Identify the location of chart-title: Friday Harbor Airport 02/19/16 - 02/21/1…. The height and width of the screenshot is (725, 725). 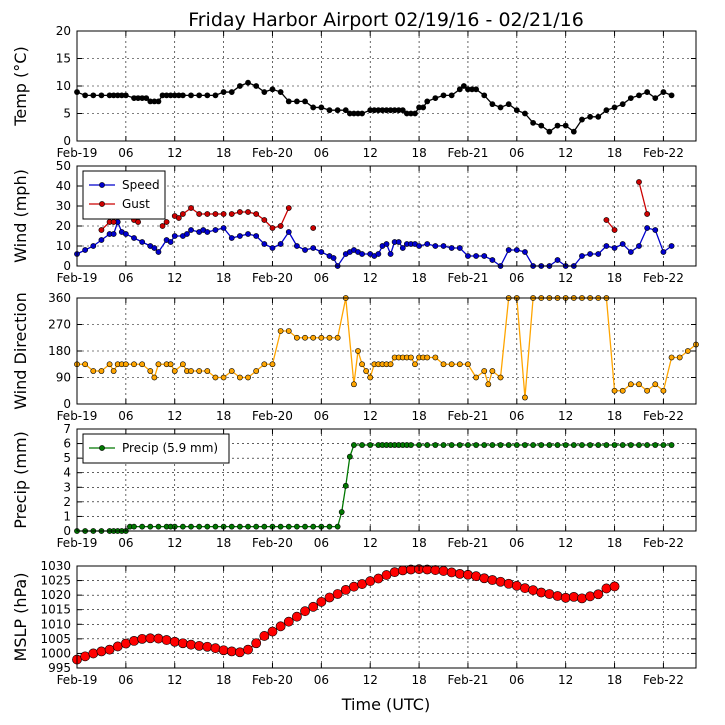
(386, 20).